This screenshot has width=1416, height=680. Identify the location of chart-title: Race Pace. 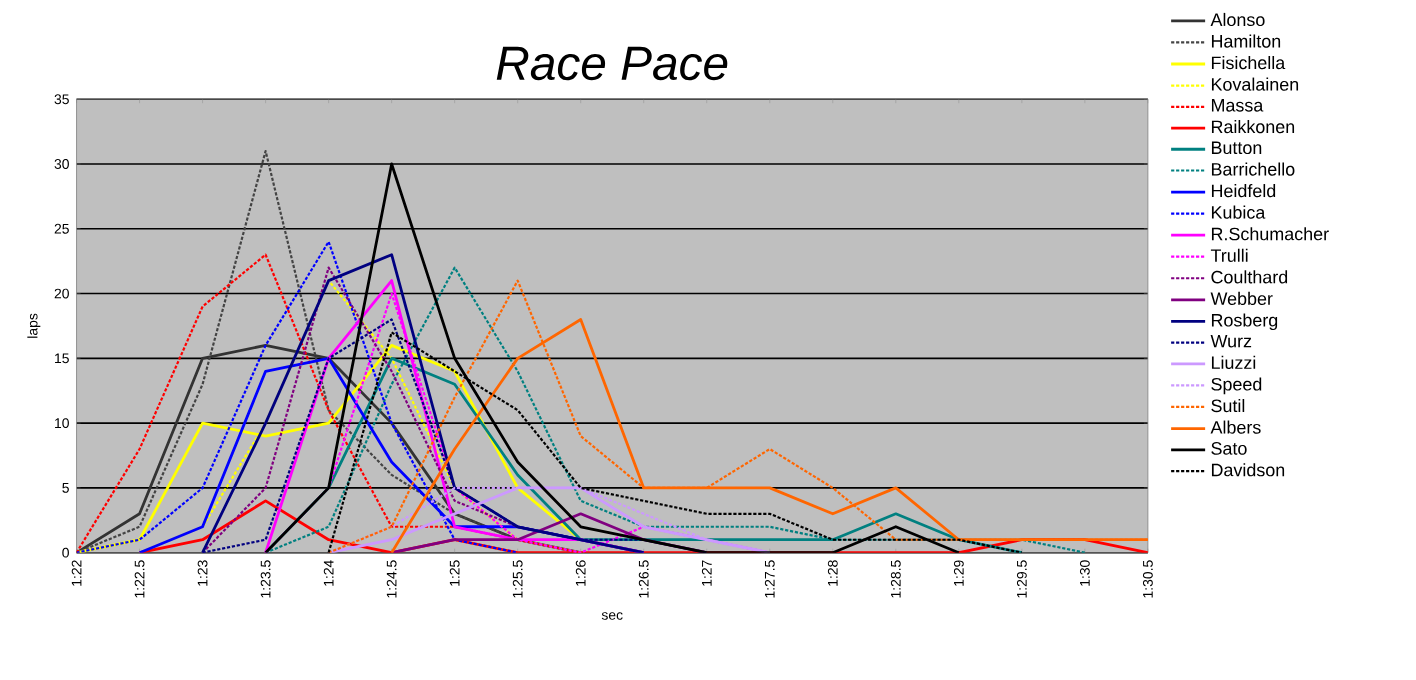
(612, 63).